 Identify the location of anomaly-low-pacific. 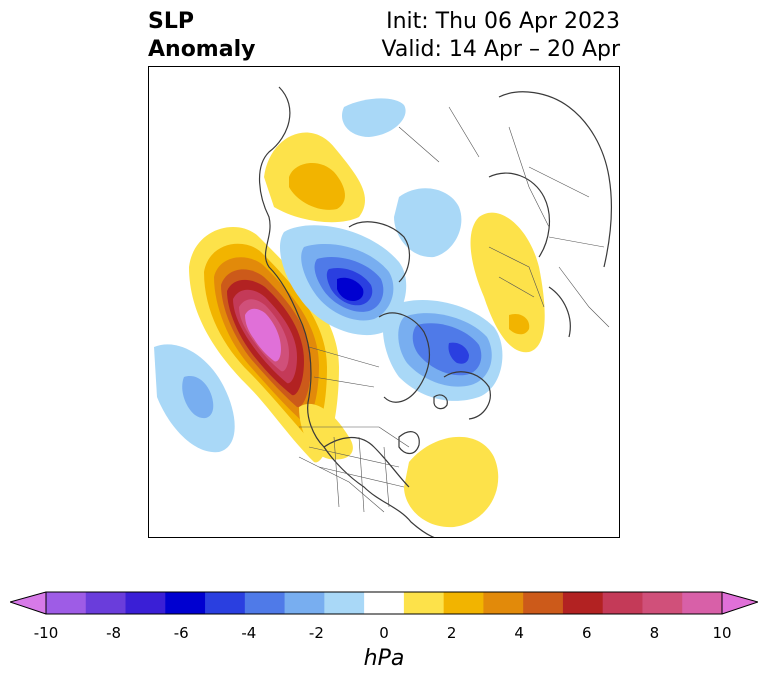
(194, 398).